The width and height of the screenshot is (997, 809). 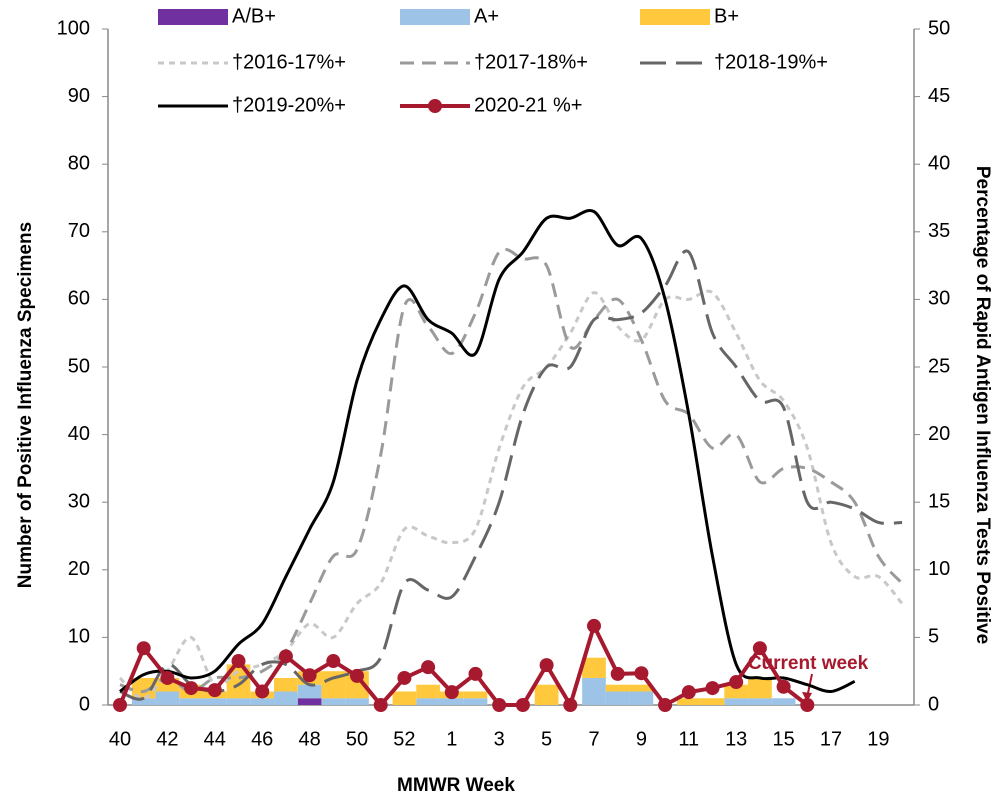 What do you see at coordinates (939, 96) in the screenshot?
I see `y2-tick-label: 45` at bounding box center [939, 96].